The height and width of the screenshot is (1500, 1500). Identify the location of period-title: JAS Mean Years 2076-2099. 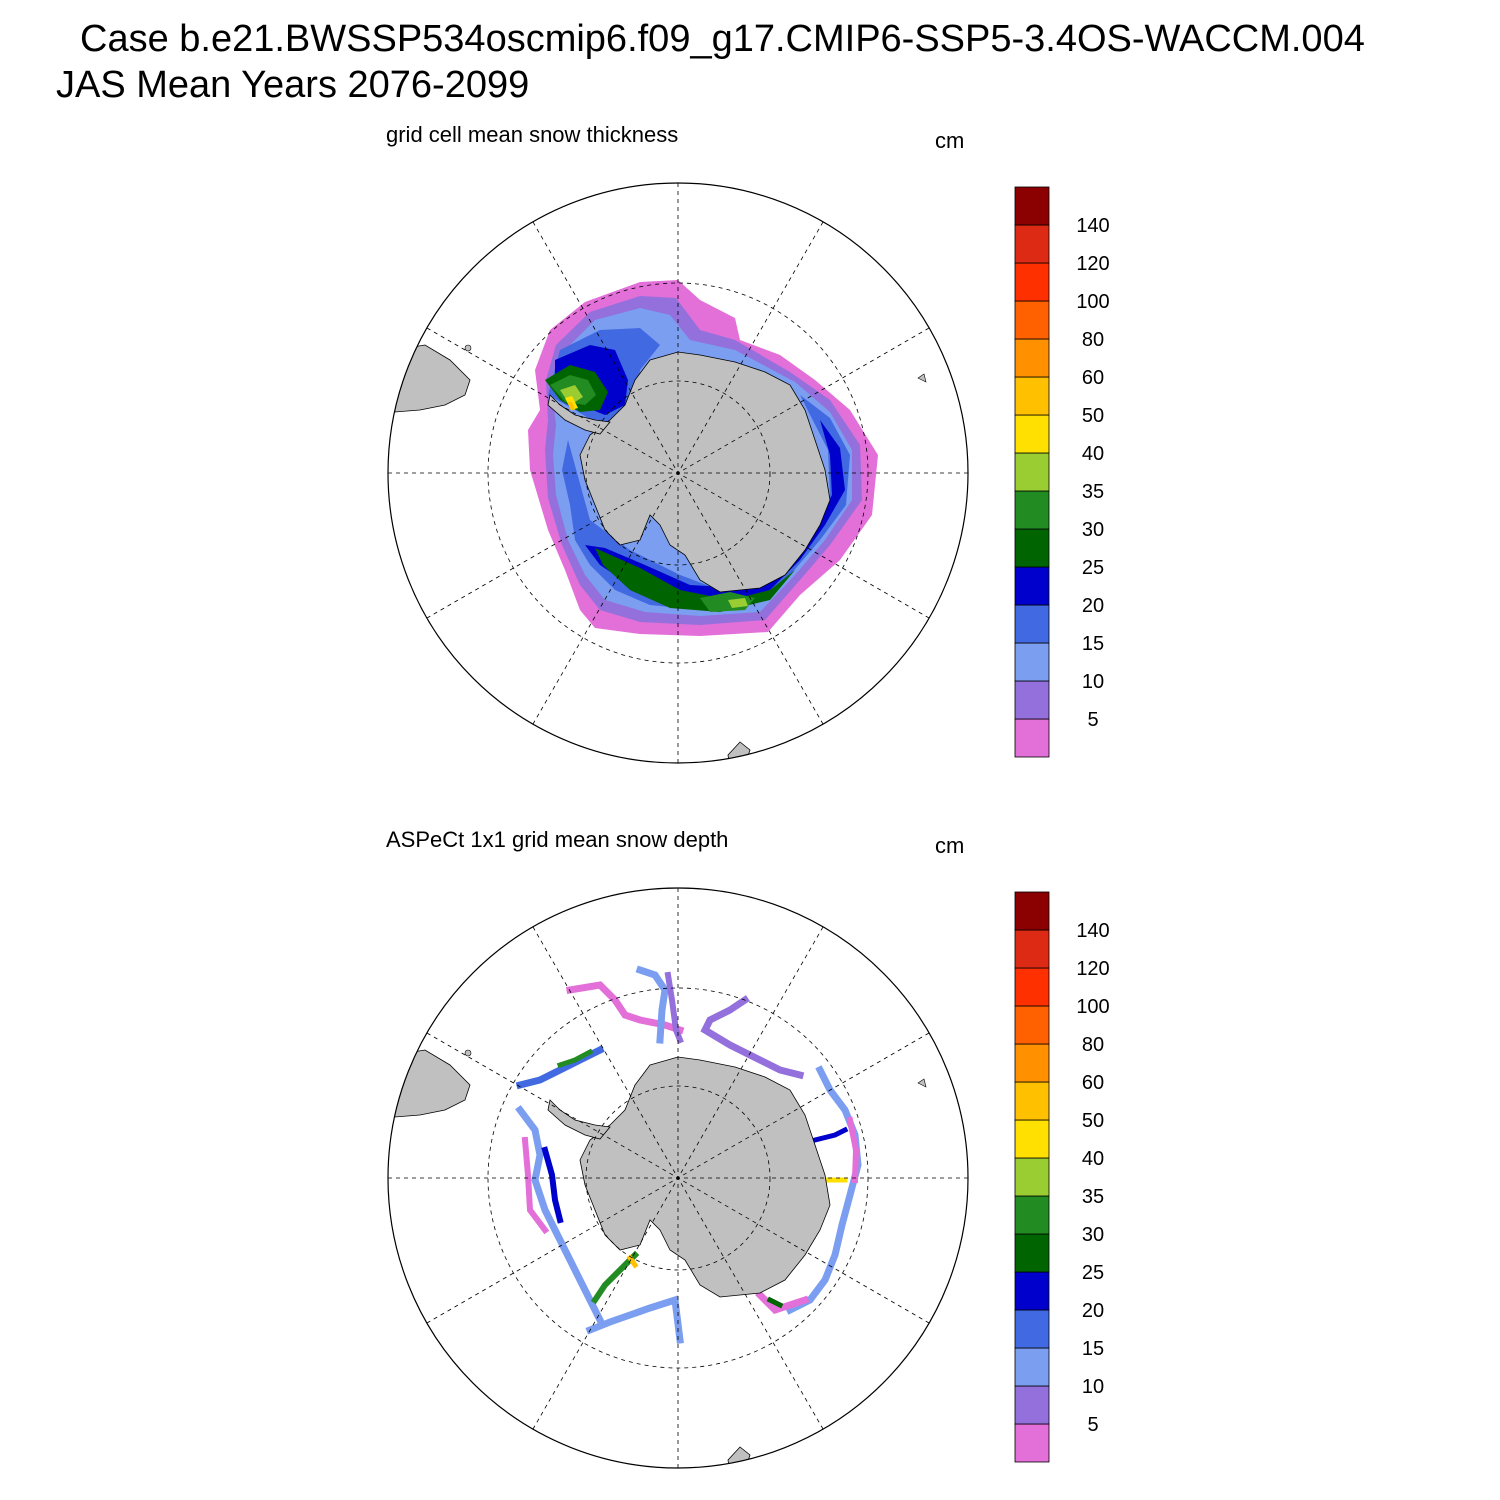
(293, 85).